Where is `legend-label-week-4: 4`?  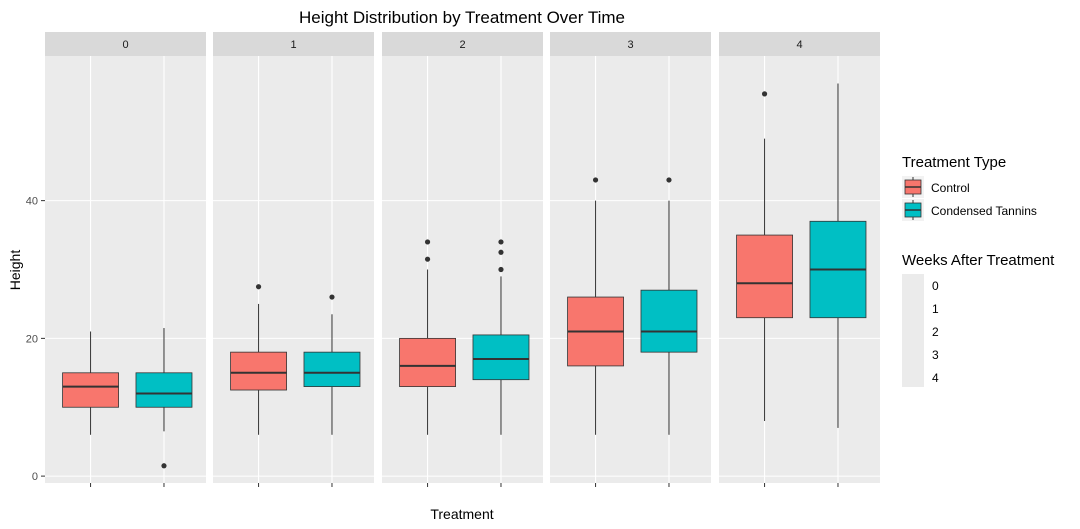
legend-label-week-4: 4 is located at coordinates (935, 378).